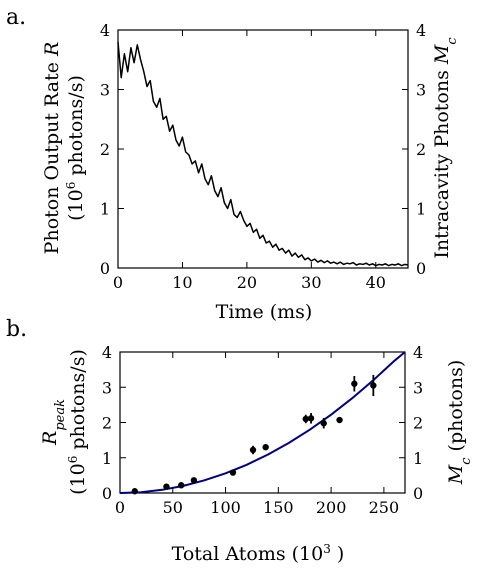  What do you see at coordinates (52, 148) in the screenshot?
I see `panel-a-ylabel-left-line1: Photon Output Rate R` at bounding box center [52, 148].